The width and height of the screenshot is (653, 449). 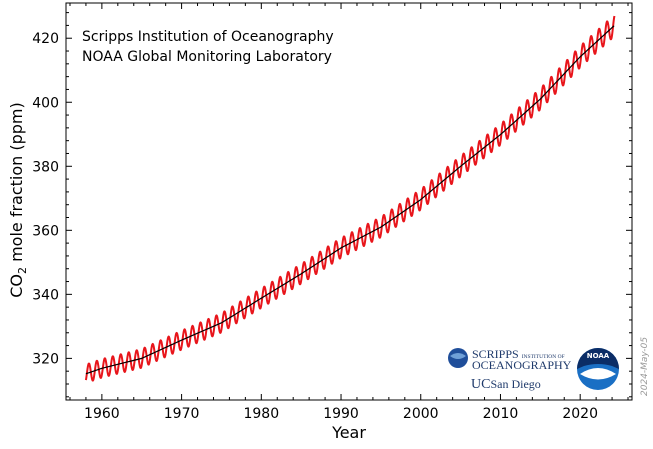 I want to click on y-axis-title: CO2 mole fraction (ppm), so click(x=18, y=200).